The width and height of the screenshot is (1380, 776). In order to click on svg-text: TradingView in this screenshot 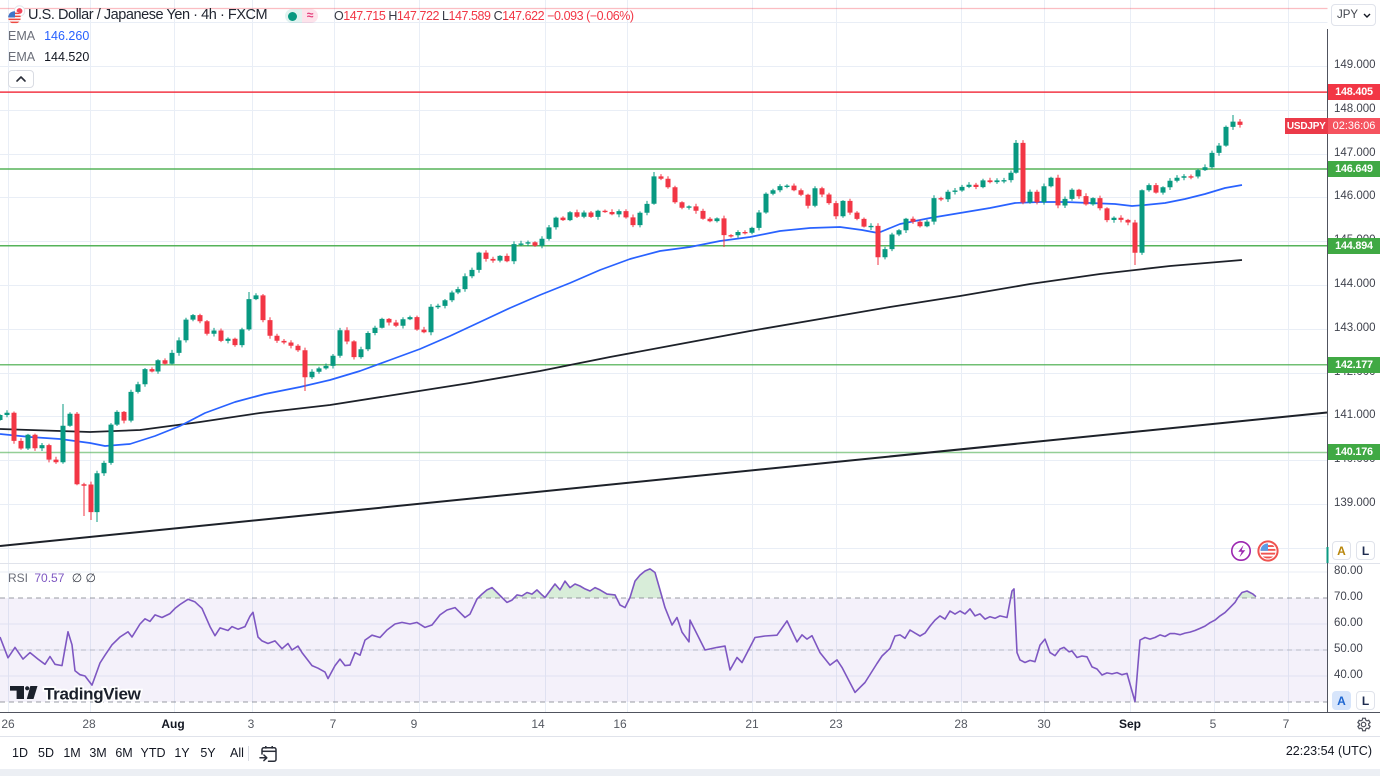, I will do `click(93, 694)`.